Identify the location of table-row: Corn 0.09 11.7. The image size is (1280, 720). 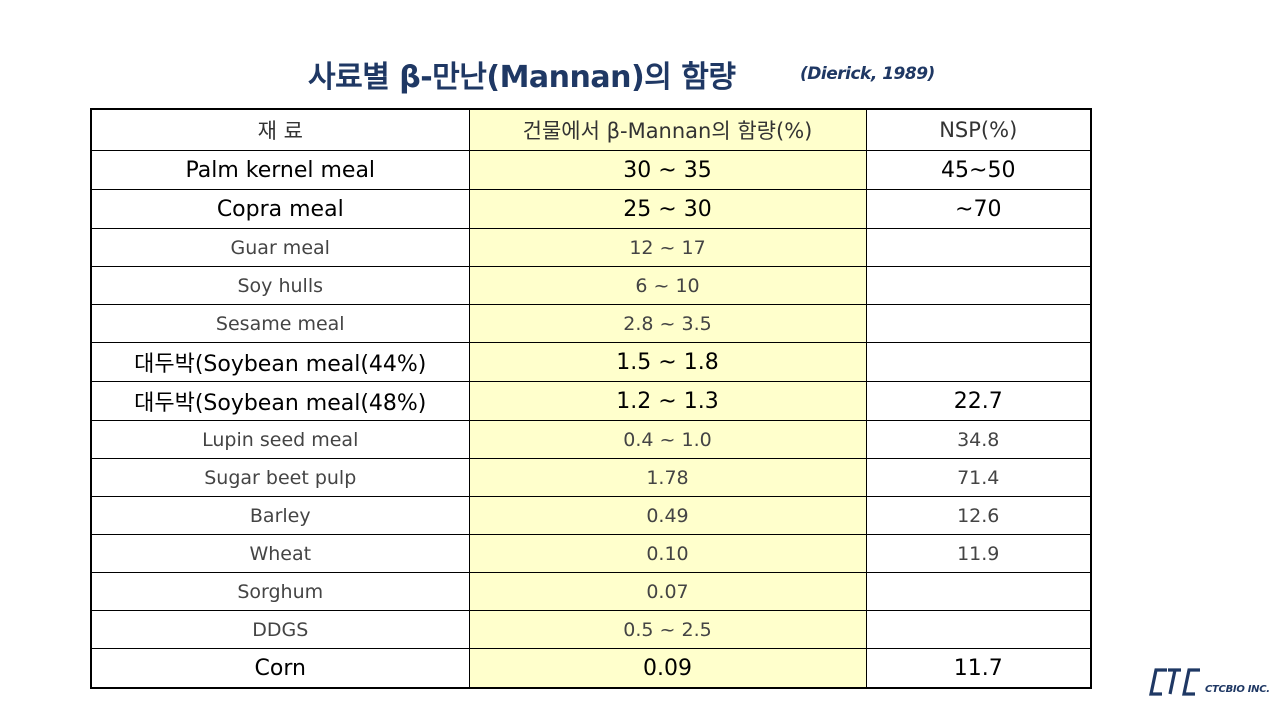
(591, 668).